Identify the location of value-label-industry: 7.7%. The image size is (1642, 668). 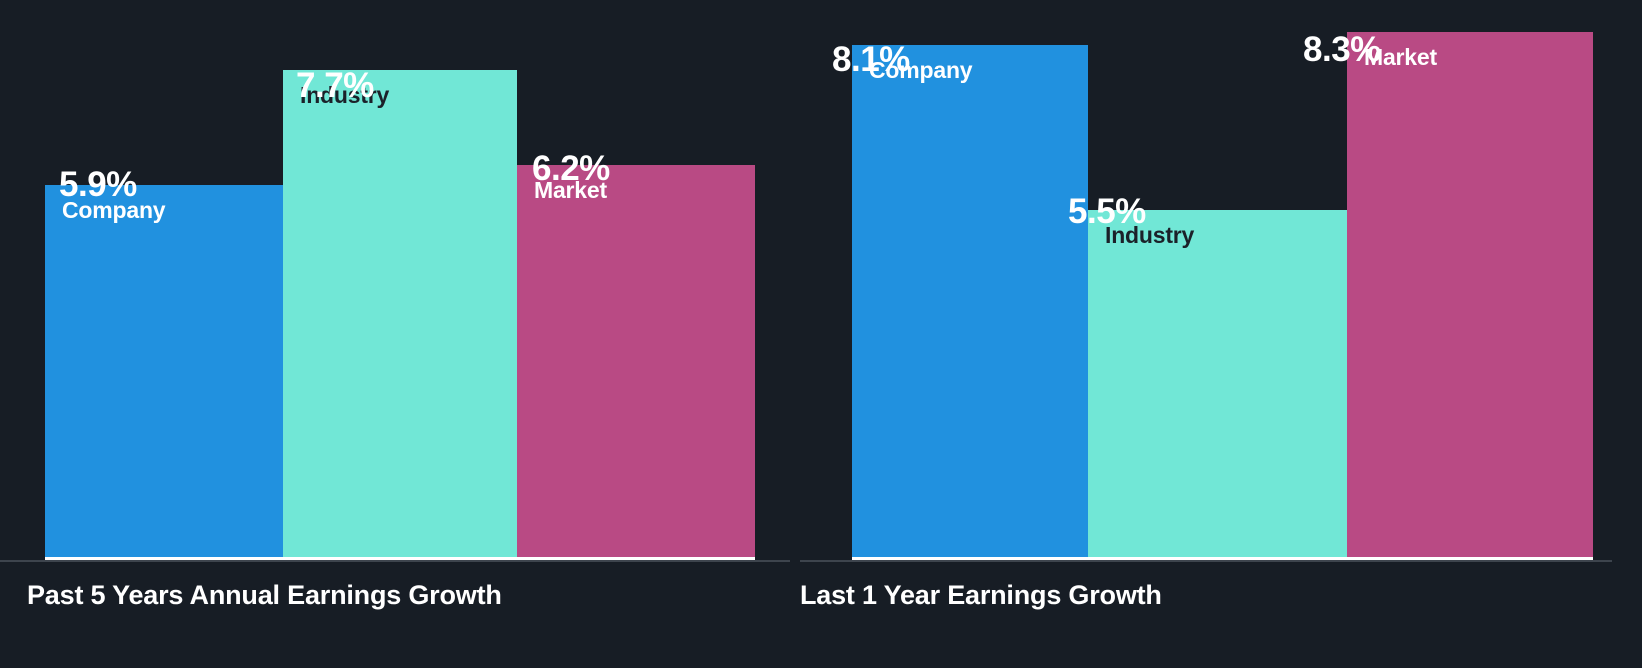
(335, 85).